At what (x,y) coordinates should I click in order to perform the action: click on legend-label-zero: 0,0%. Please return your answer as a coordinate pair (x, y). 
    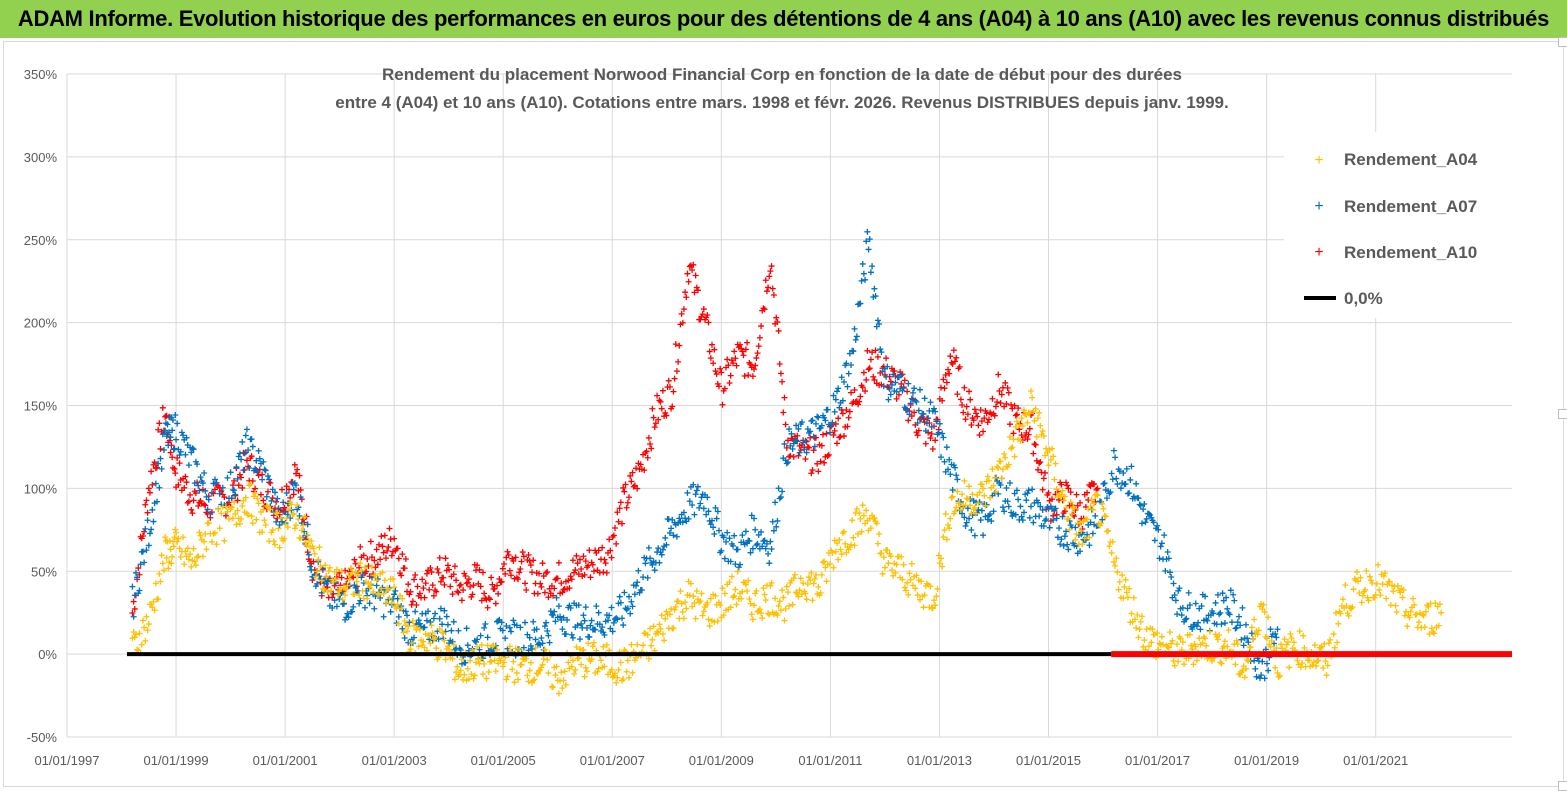
    Looking at the image, I should click on (1363, 298).